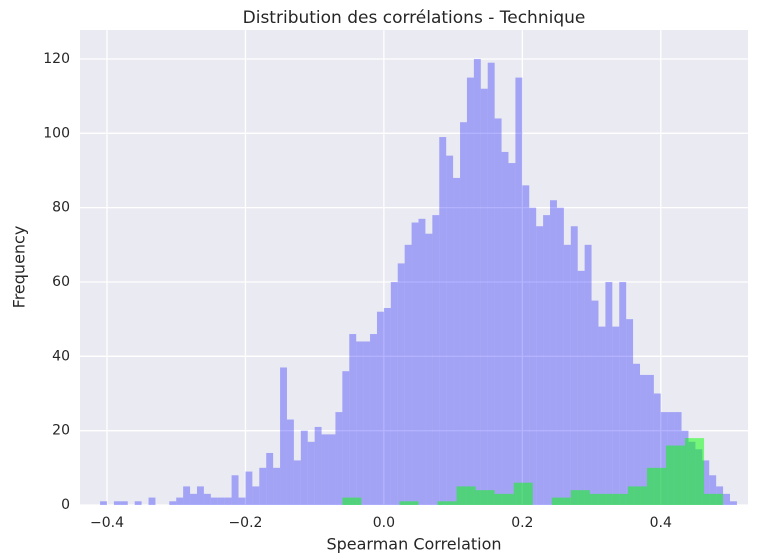 The image size is (764, 554). What do you see at coordinates (661, 523) in the screenshot?
I see `x-tick-label: 0.4` at bounding box center [661, 523].